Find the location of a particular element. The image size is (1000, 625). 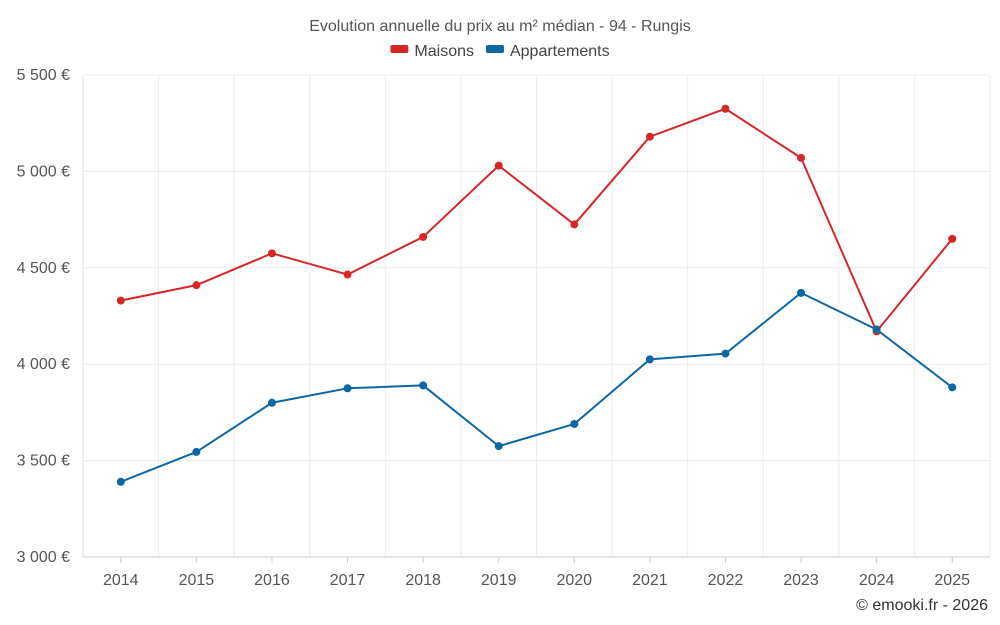

x-tick-label: 2022 is located at coordinates (726, 580).